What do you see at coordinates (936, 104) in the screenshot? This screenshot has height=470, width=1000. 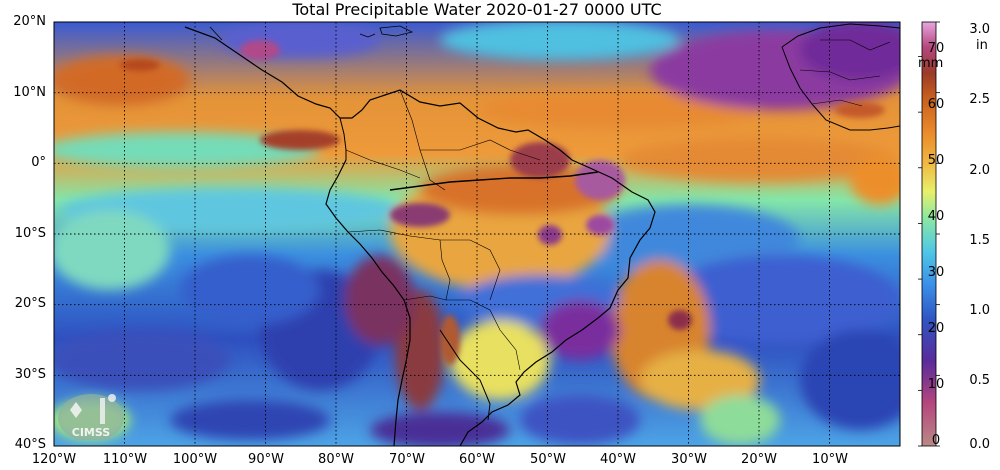 I see `colorbar-mm-60: 60` at bounding box center [936, 104].